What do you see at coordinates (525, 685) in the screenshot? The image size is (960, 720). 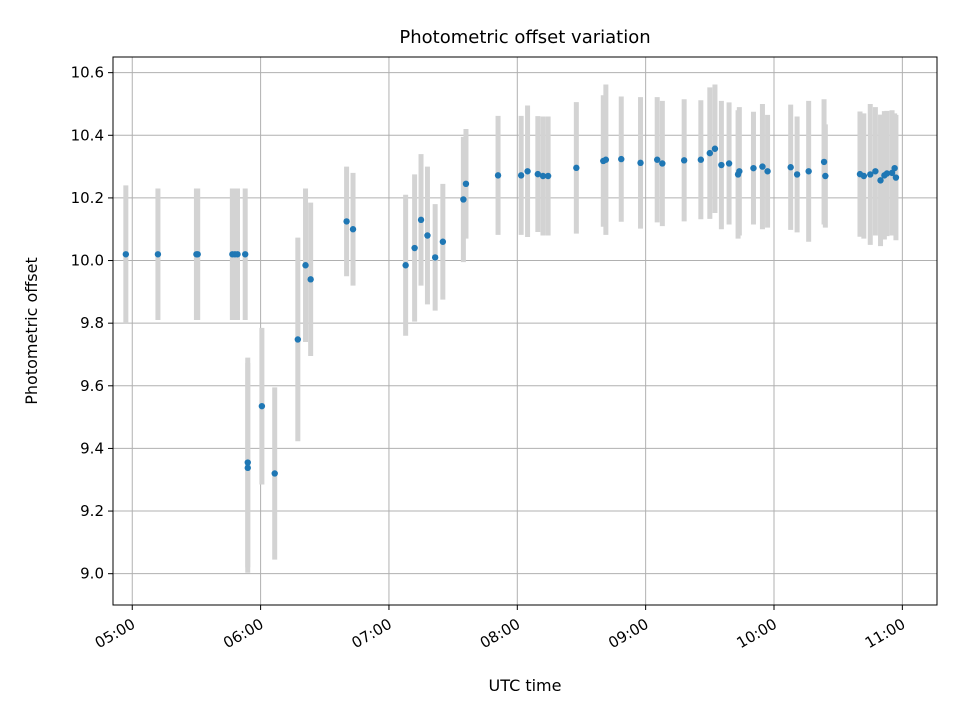 I see `x-axis-label: UTC time` at bounding box center [525, 685].